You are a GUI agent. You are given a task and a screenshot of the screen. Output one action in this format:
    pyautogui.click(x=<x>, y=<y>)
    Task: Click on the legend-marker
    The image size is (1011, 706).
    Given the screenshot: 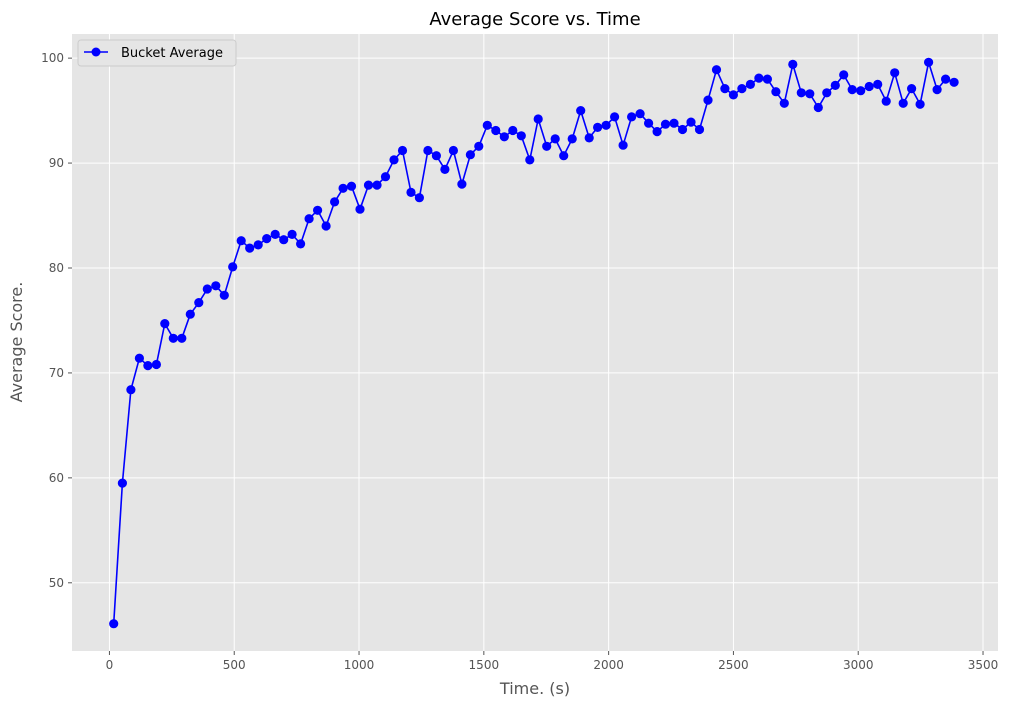 What is the action you would take?
    pyautogui.click(x=96, y=52)
    